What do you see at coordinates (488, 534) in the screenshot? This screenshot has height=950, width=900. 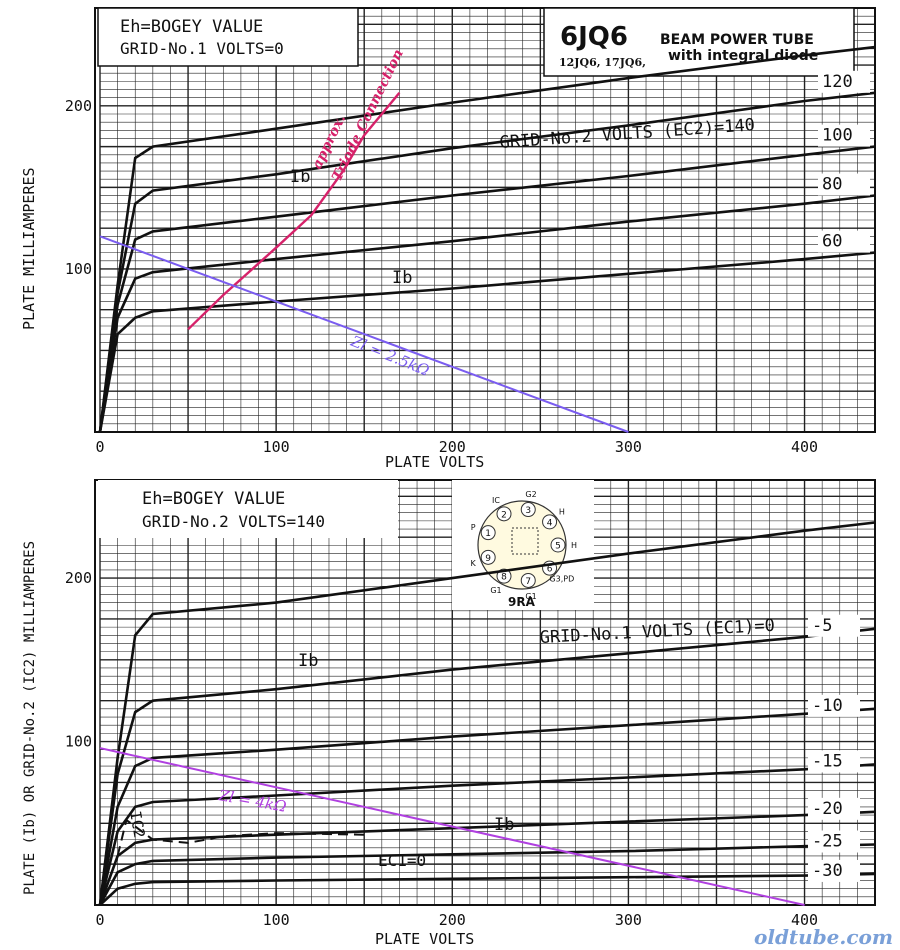 I see `base-pin-number: 1` at bounding box center [488, 534].